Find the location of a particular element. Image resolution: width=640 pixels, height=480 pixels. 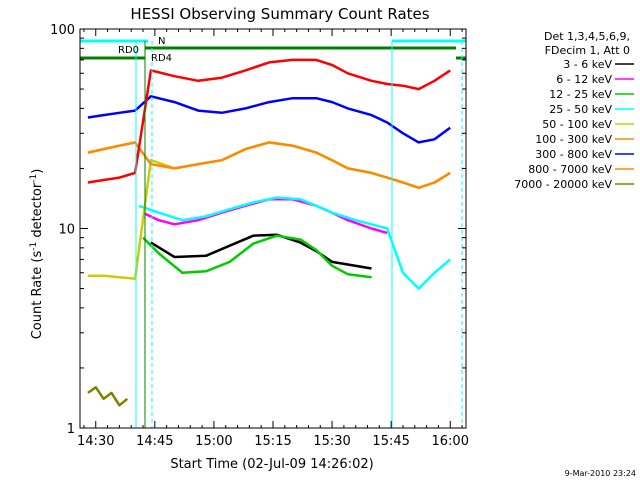

x-tick-label: 16:00 is located at coordinates (450, 441).